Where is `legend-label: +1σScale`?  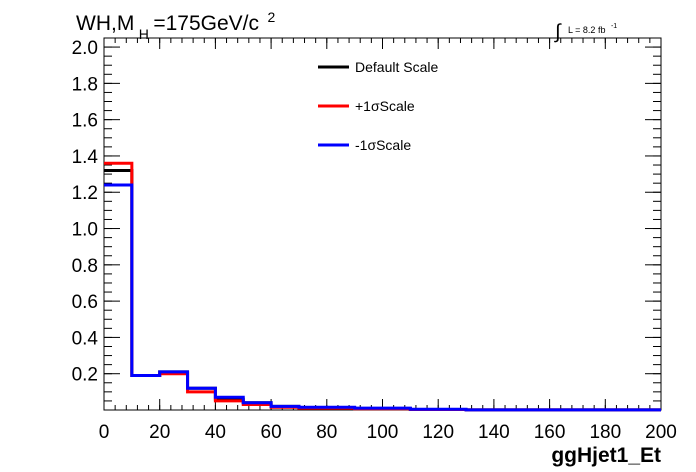
legend-label: +1σScale is located at coordinates (385, 106).